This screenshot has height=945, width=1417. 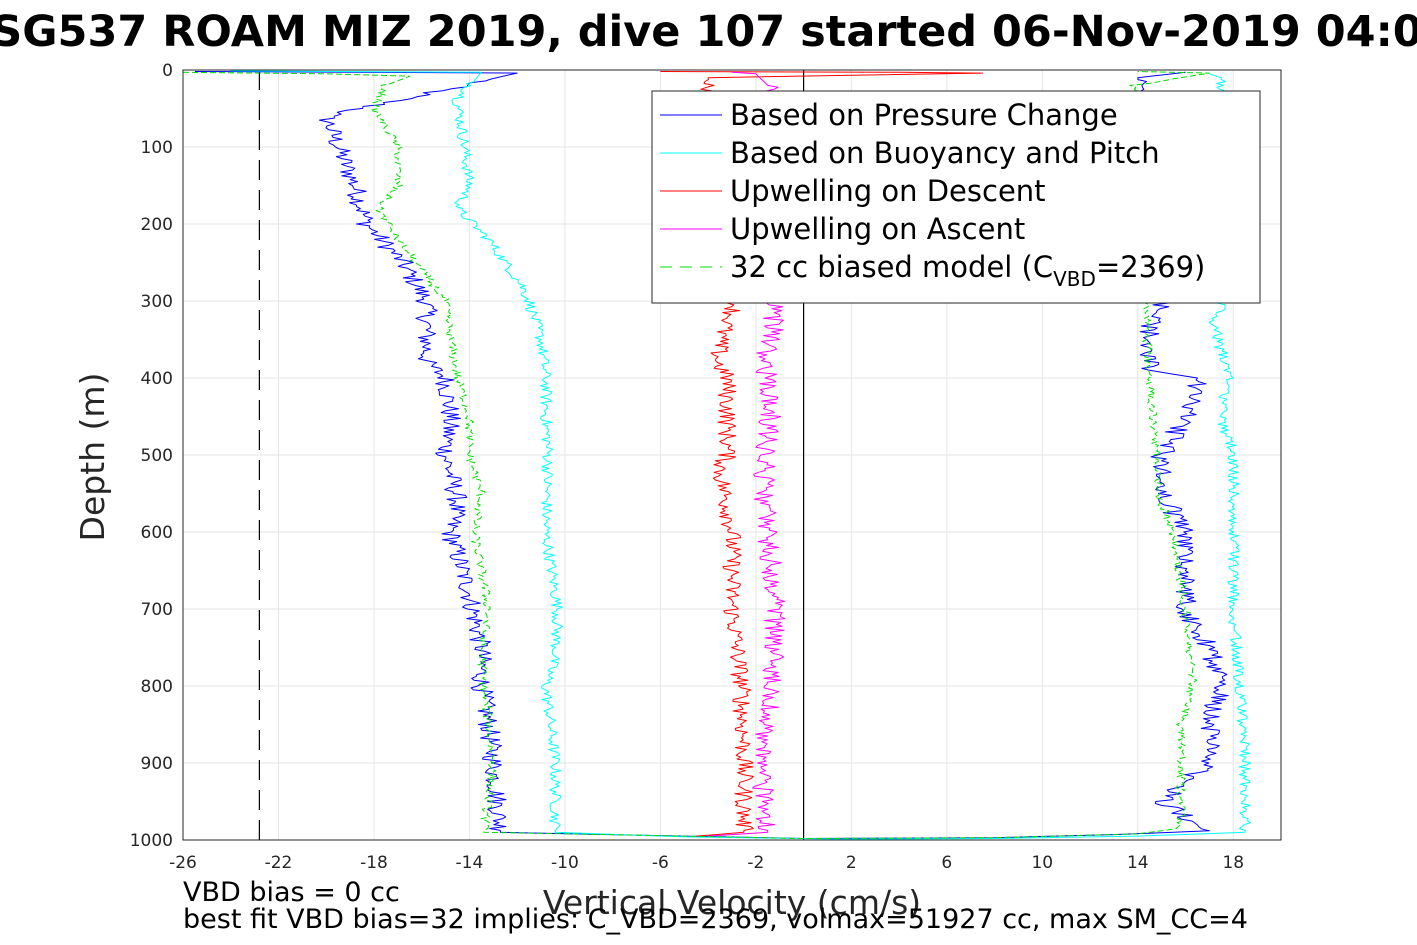 I want to click on x-tick-label: 14, so click(x=1138, y=863).